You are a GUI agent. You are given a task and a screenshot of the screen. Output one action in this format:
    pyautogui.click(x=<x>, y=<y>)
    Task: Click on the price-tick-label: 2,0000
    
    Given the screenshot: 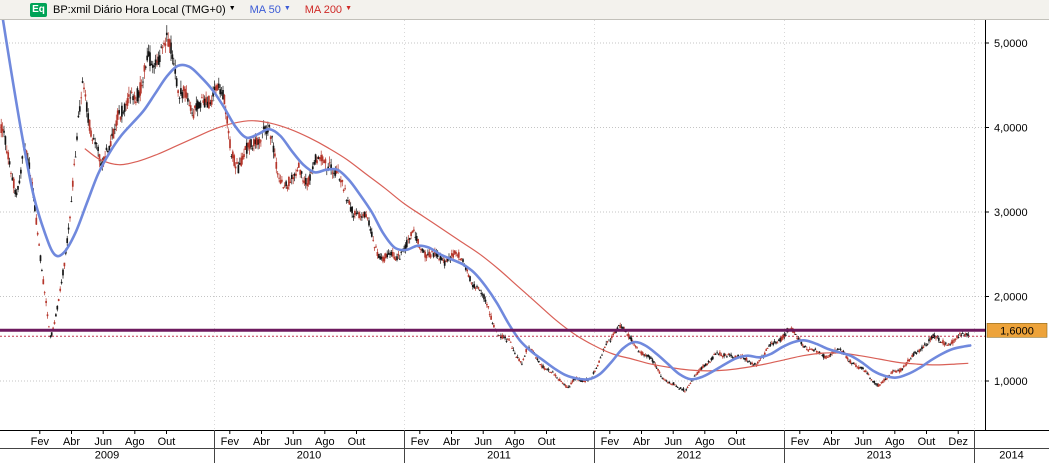 What is the action you would take?
    pyautogui.click(x=1011, y=298)
    